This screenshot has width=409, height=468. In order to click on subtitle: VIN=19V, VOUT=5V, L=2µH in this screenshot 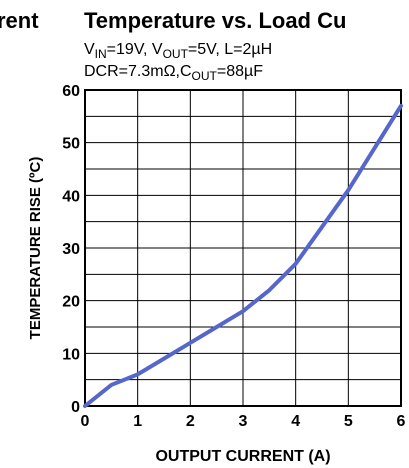, I will do `click(178, 51)`.